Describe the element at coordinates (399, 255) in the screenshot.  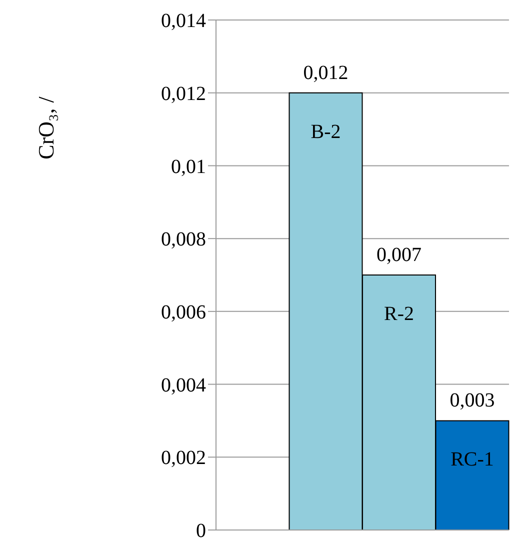
I see `data-label: 0,007` at that location.